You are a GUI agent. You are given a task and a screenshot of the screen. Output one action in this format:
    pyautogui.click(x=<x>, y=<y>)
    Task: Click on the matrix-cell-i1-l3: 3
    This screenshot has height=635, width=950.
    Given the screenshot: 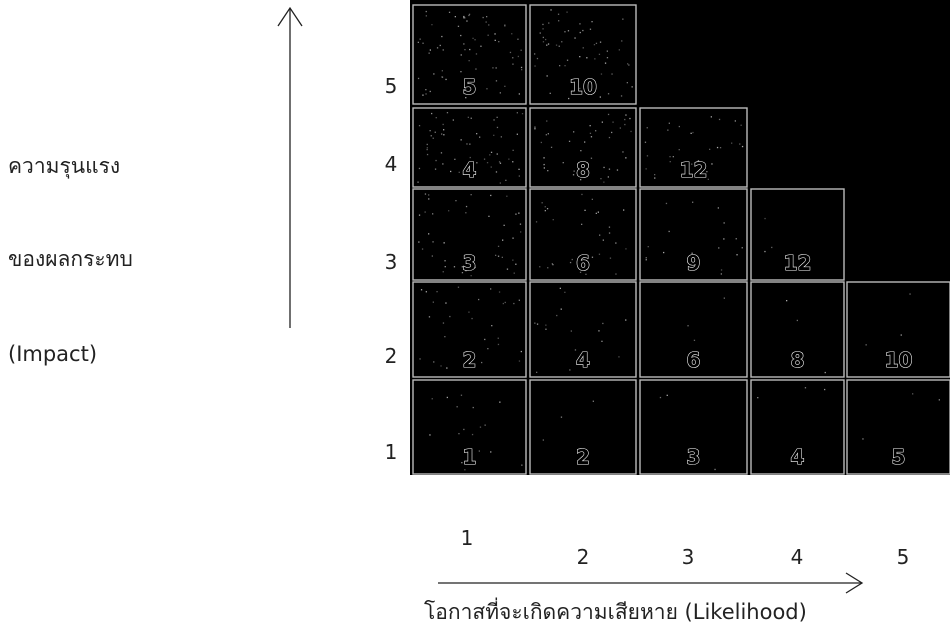 What is the action you would take?
    pyautogui.click(x=693, y=427)
    